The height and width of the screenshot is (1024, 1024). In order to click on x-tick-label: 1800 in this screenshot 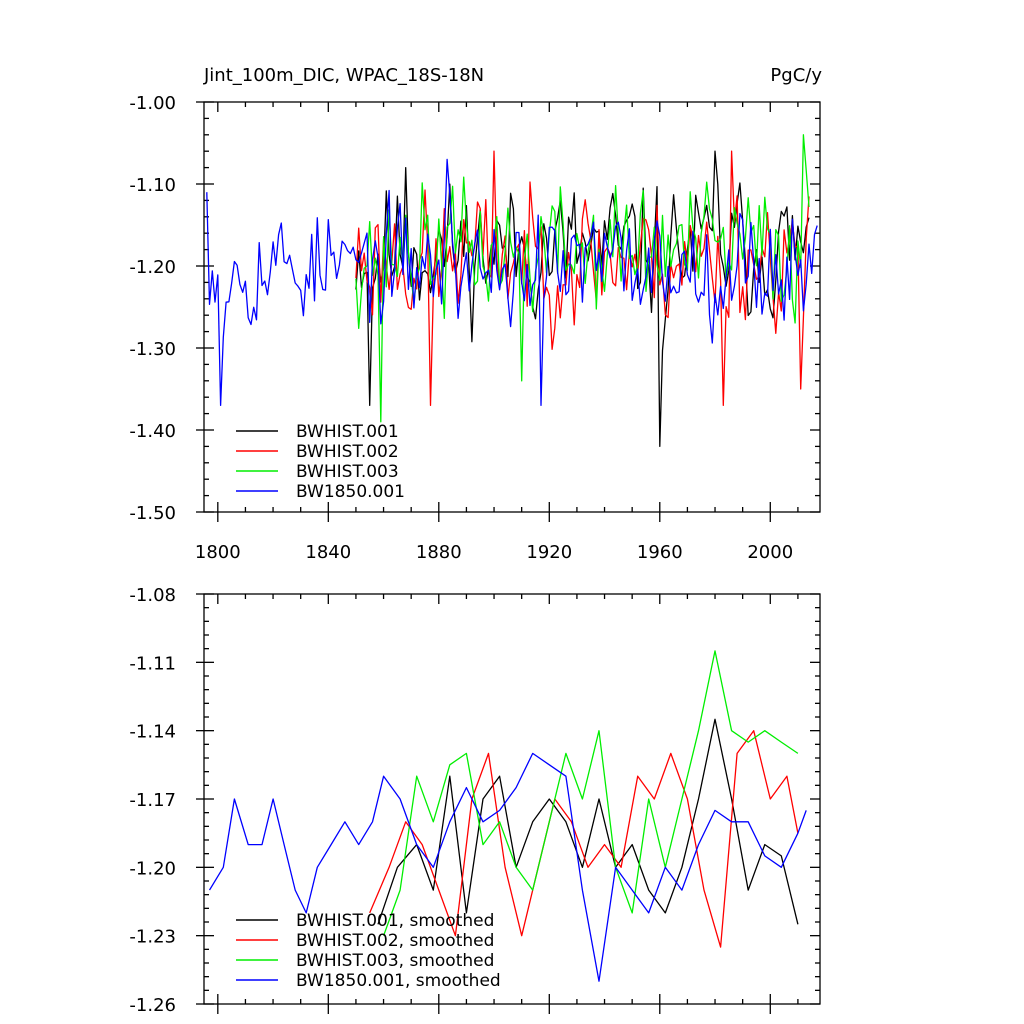, I will do `click(218, 552)`.